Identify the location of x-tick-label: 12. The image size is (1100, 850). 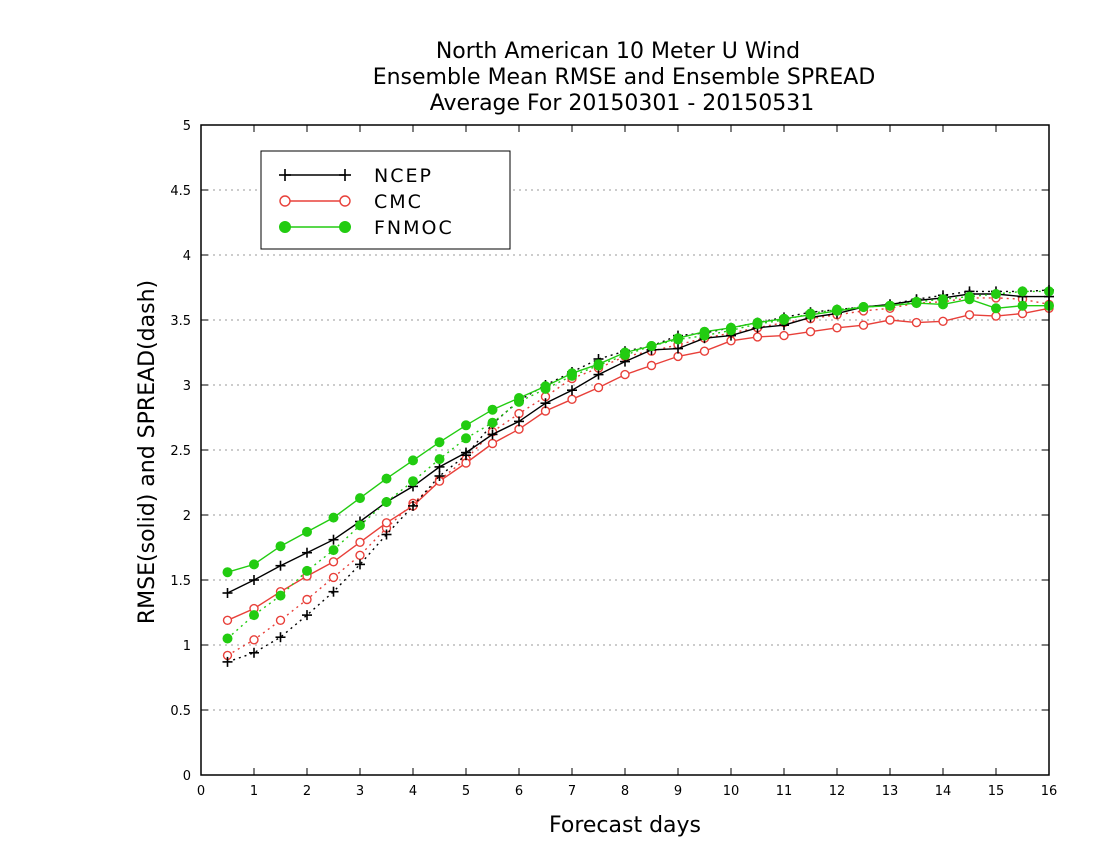
(837, 791).